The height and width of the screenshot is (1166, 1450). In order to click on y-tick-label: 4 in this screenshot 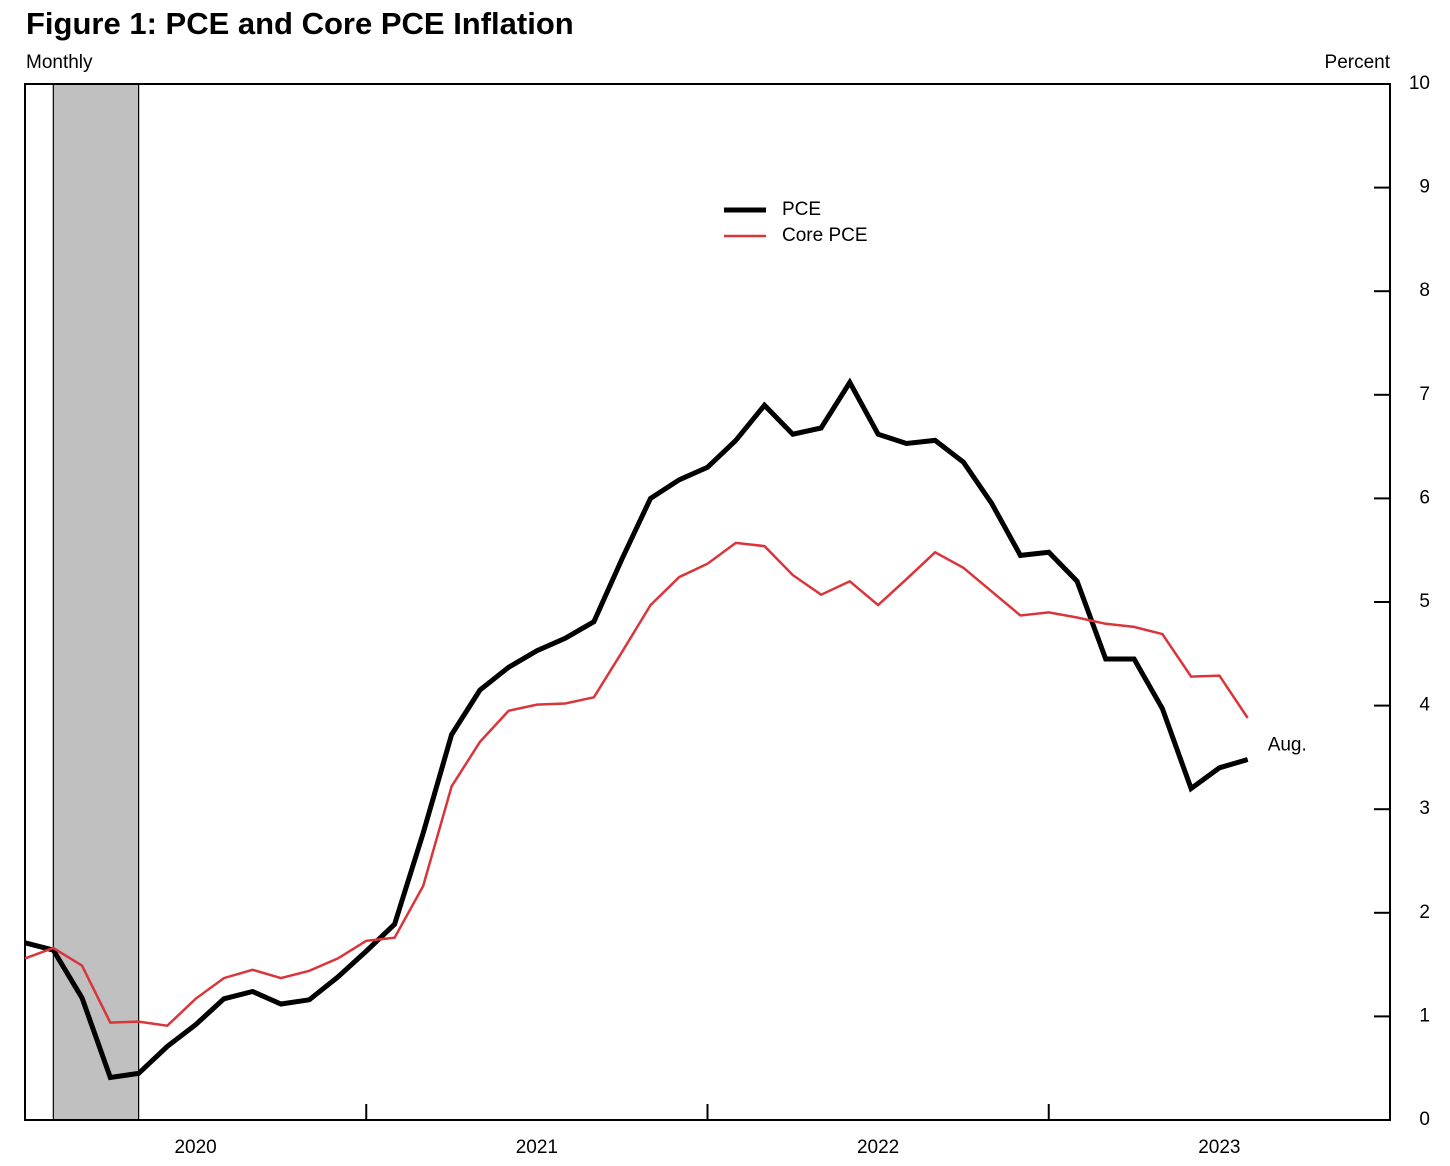, I will do `click(1424, 705)`.